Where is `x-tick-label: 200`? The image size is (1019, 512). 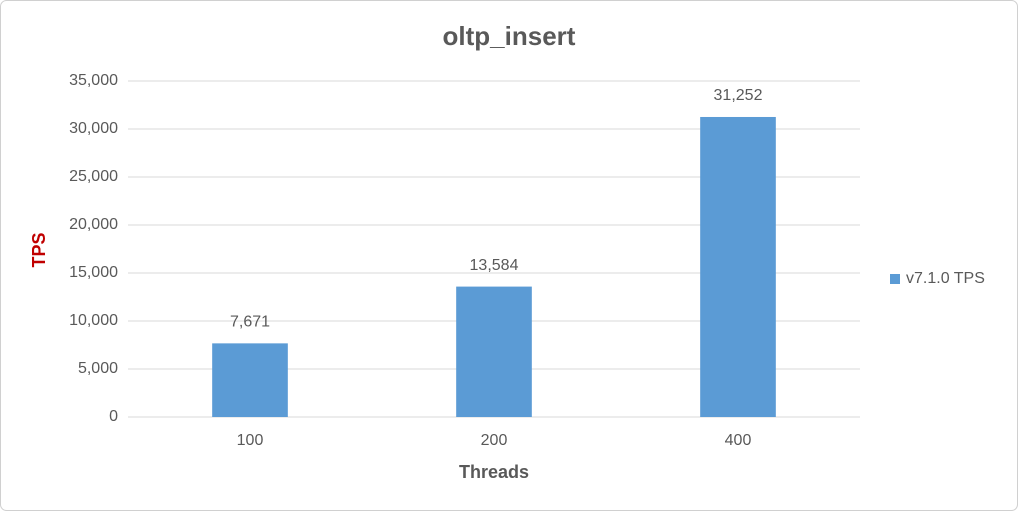 x-tick-label: 200 is located at coordinates (494, 440).